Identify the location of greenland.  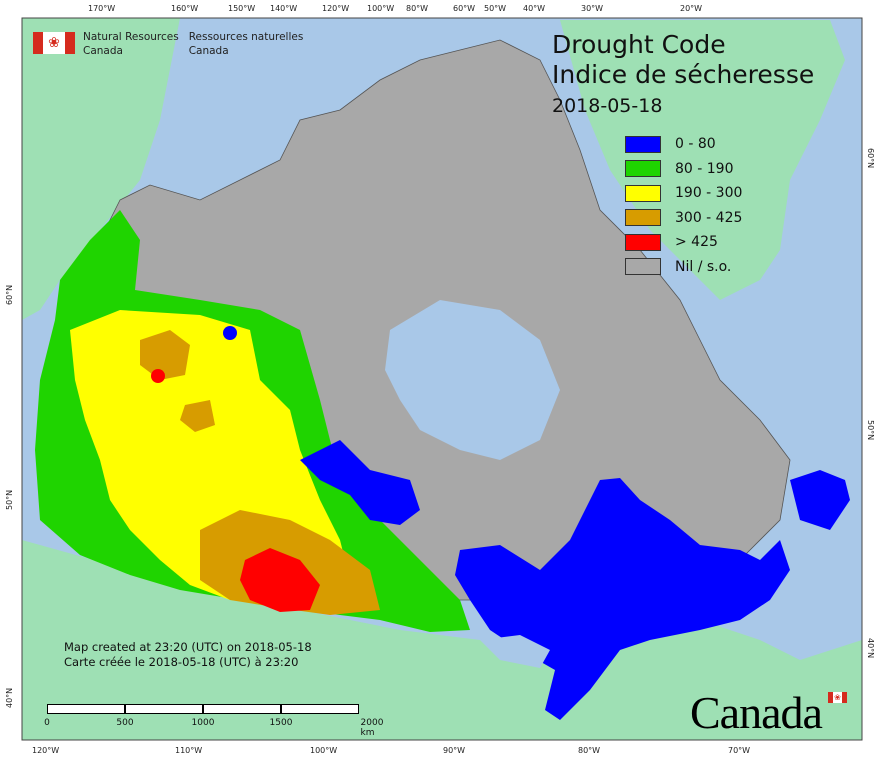
(702, 160).